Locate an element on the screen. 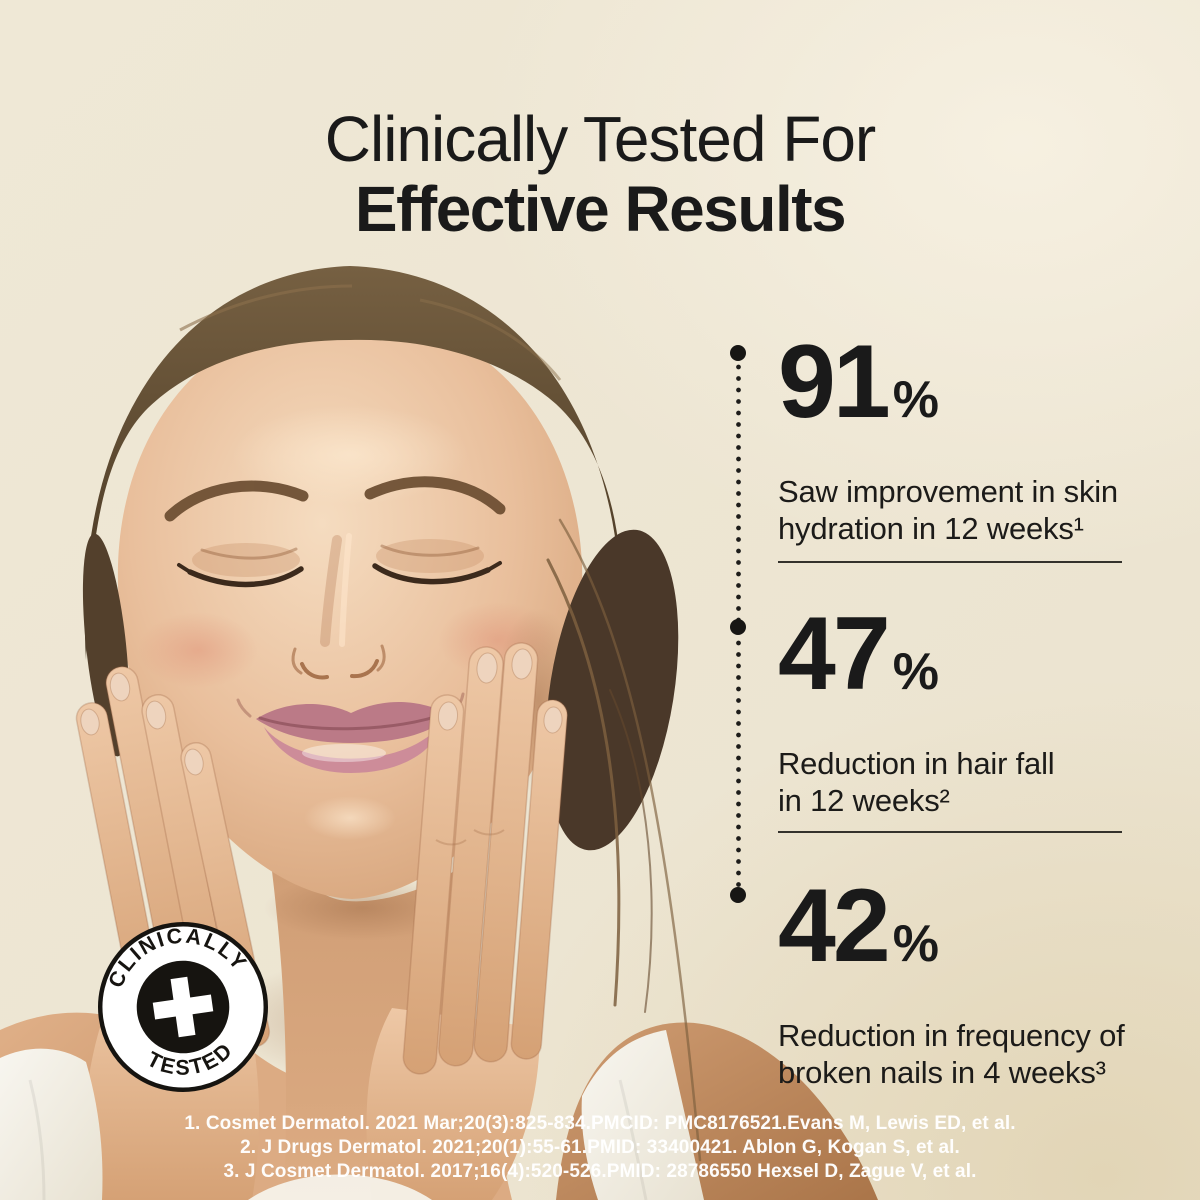  lower-lip is located at coordinates (353, 747).